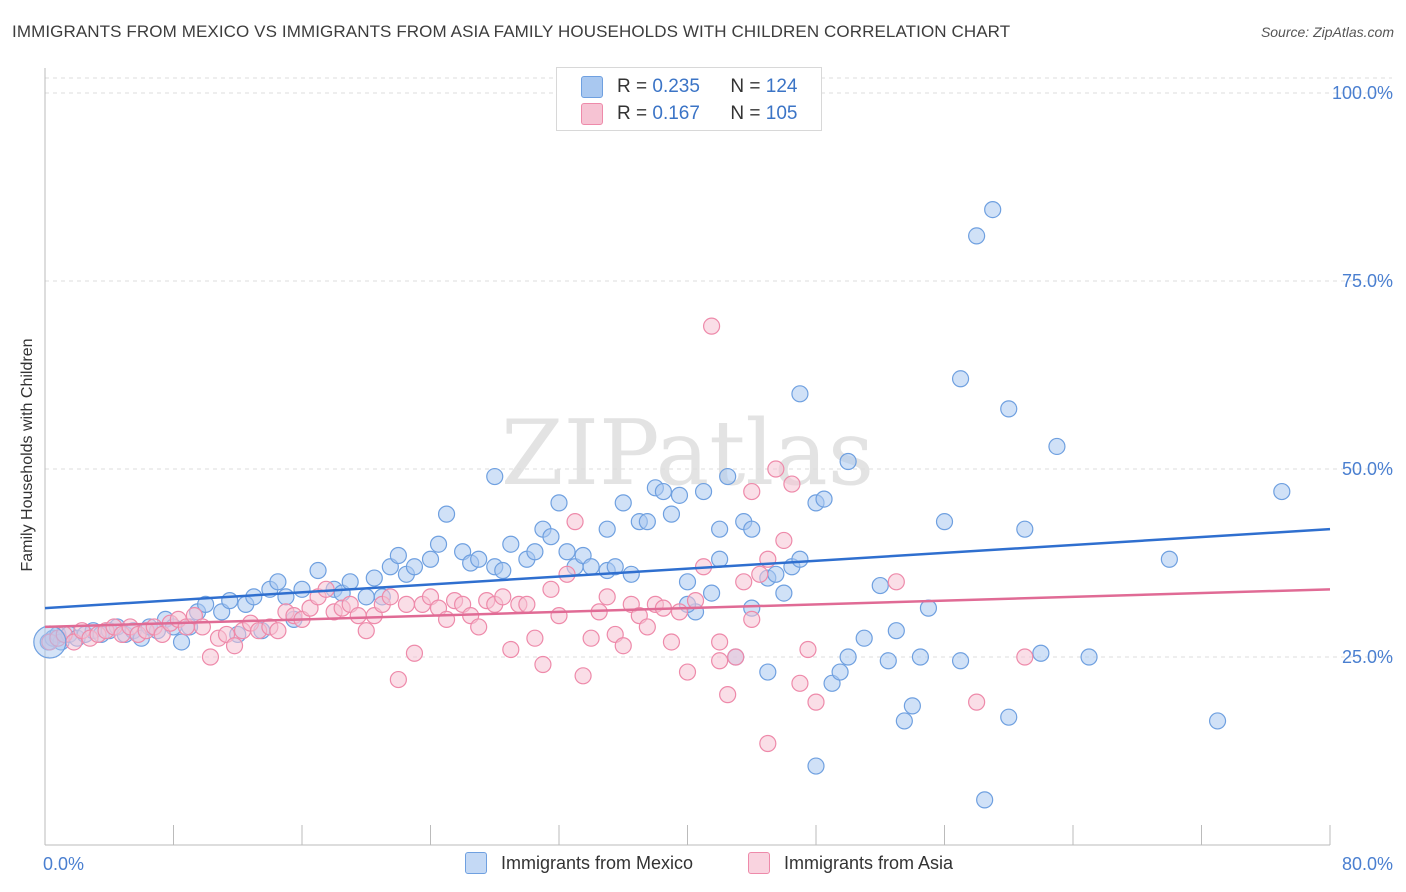 Image resolution: width=1406 pixels, height=892 pixels. Describe the element at coordinates (592, 87) in the screenshot. I see `mexico-swatch` at that location.